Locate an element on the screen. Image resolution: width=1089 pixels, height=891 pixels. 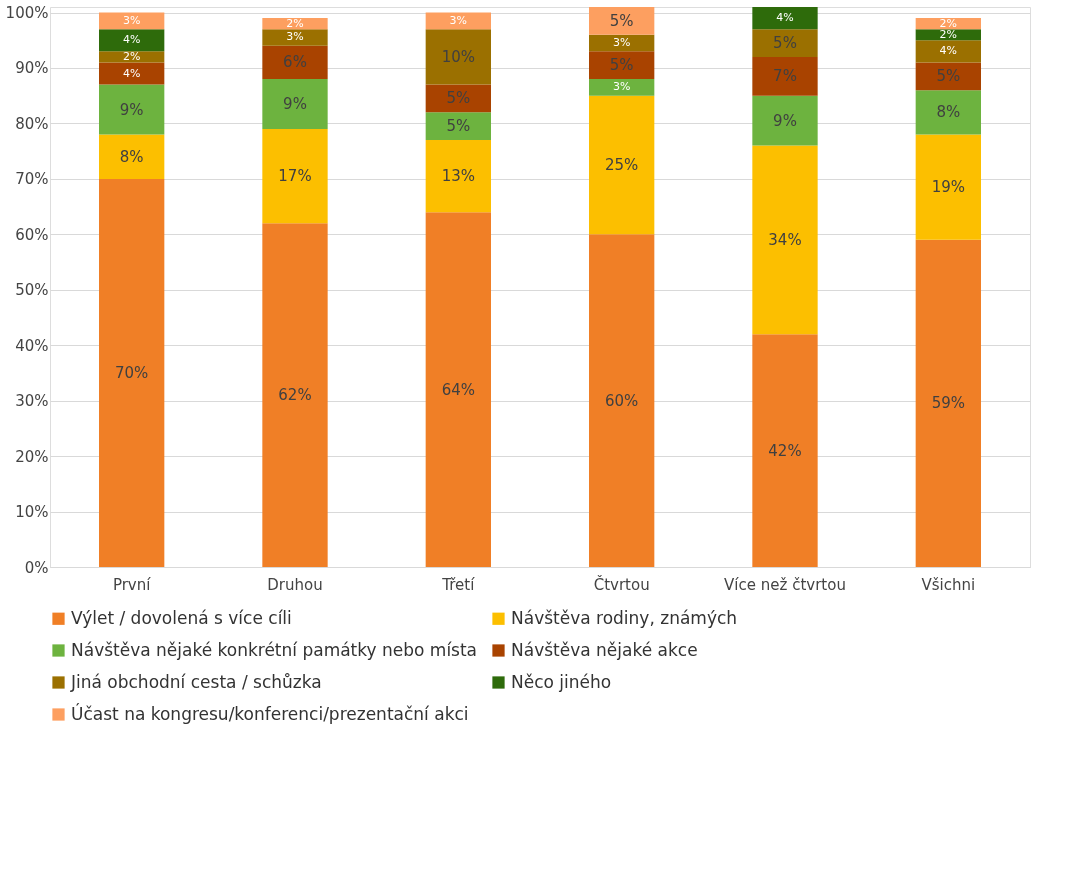
data-label: 7% is located at coordinates (785, 76).